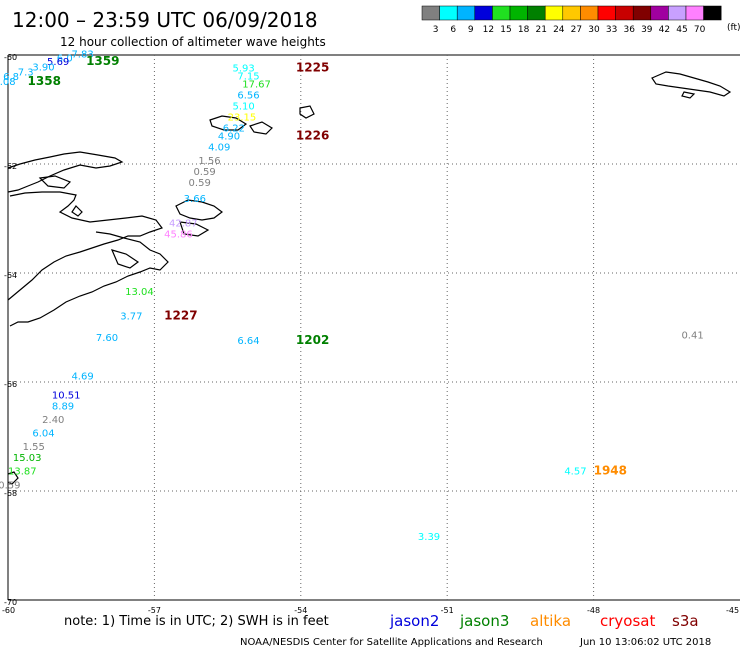 Image resolution: width=740 pixels, height=654 pixels. I want to click on pass-time-label: 1226, so click(312, 135).